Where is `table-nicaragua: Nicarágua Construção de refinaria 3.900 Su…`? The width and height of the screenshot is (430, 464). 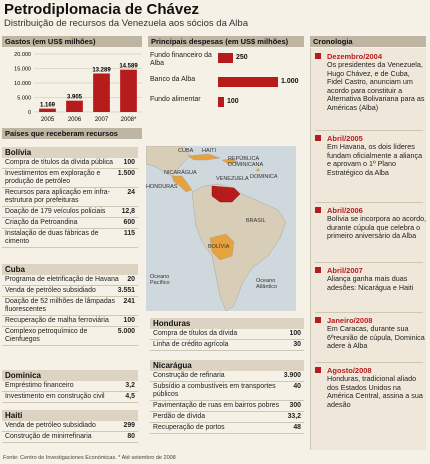
table-nicaragua: Nicarágua Construção de refinaria 3.900 Su… is located at coordinates (227, 397).